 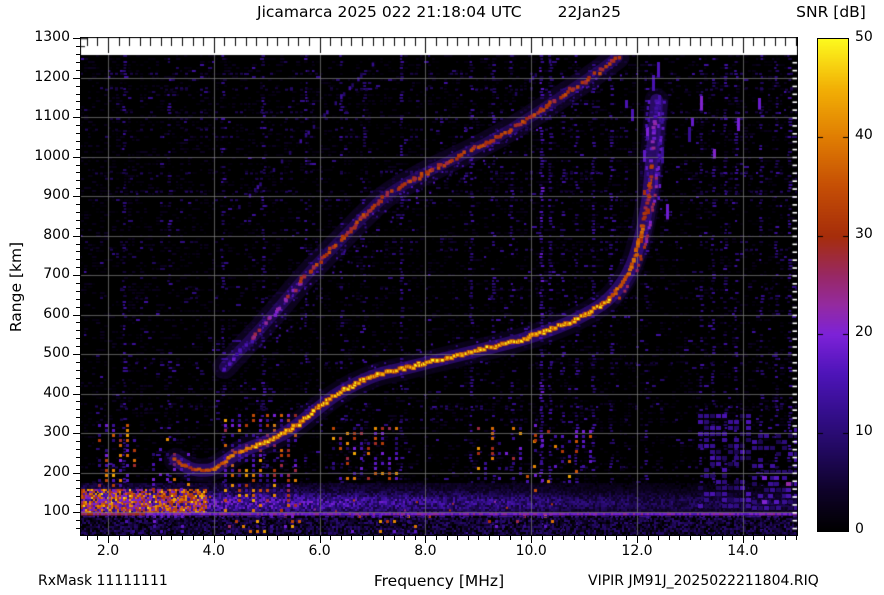 What do you see at coordinates (831, 12) in the screenshot?
I see `colorbar-title: SNR [dB]` at bounding box center [831, 12].